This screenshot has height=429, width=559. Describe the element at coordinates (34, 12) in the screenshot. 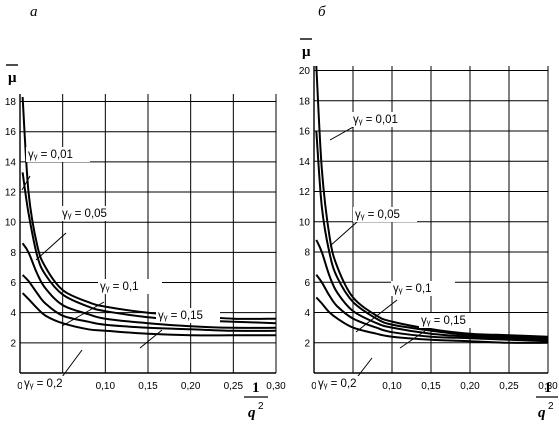

I see `panel-label-a: а` at that location.